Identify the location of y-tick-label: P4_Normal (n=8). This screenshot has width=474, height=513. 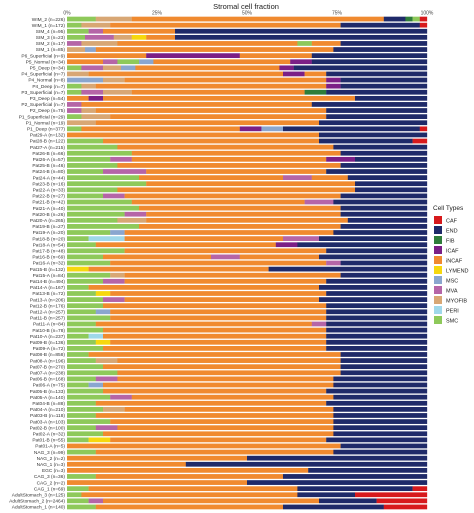
(46, 81).